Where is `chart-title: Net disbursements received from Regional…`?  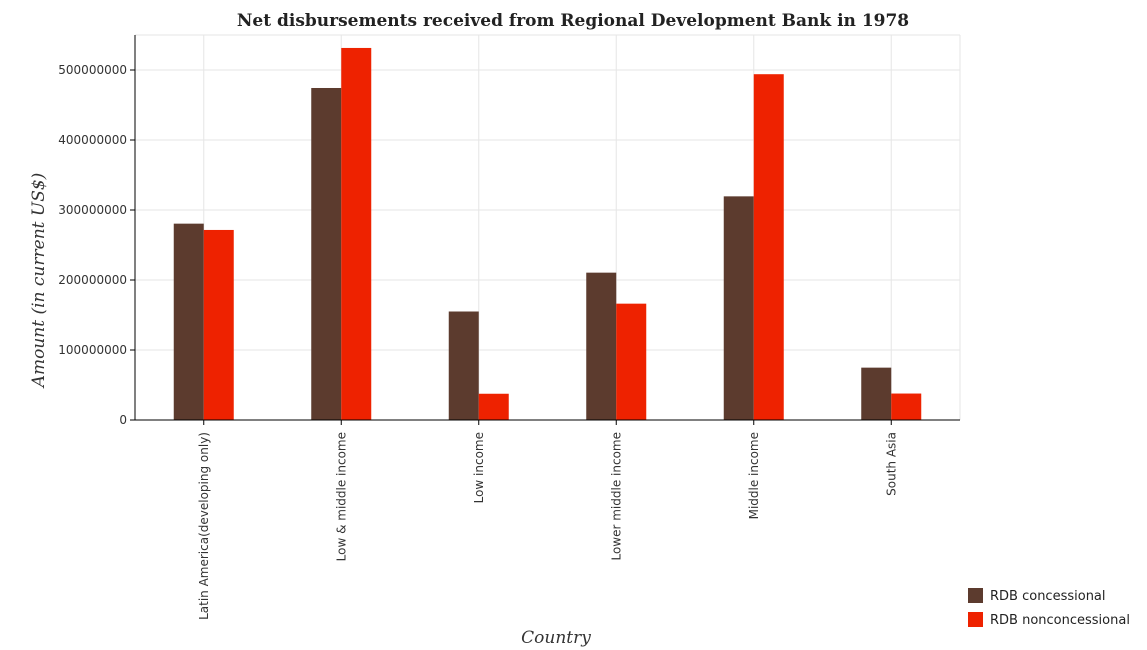
chart-title: Net disbursements received from Regional… is located at coordinates (573, 21).